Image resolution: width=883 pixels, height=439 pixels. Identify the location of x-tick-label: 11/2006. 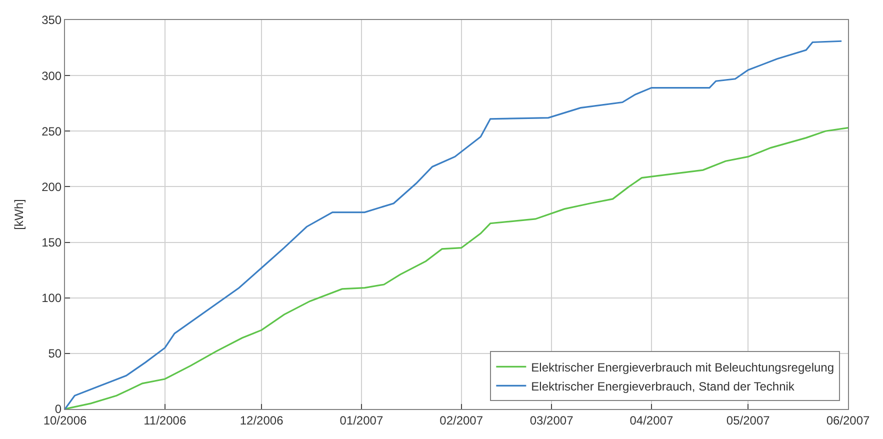
(165, 420).